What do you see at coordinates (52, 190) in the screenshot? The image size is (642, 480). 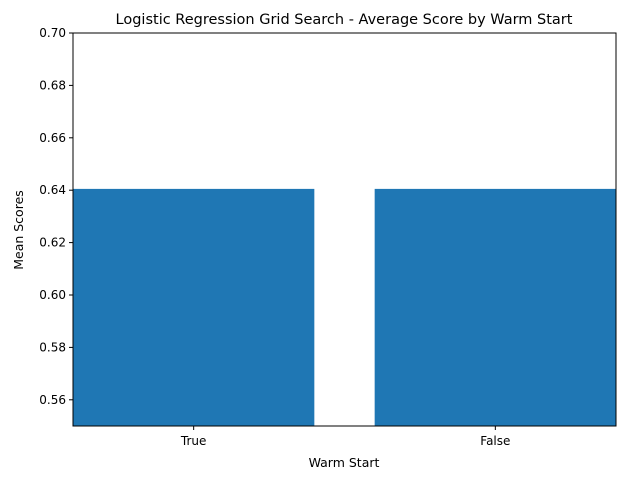 I see `y-tick-label: 0.64` at bounding box center [52, 190].